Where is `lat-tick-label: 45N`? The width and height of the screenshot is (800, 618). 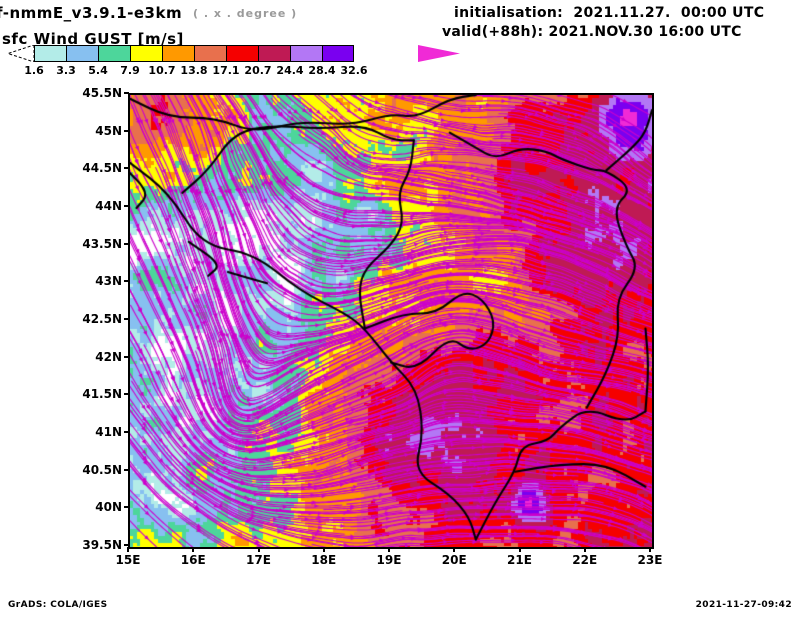
lat-tick-label: 45N is located at coordinates (108, 130).